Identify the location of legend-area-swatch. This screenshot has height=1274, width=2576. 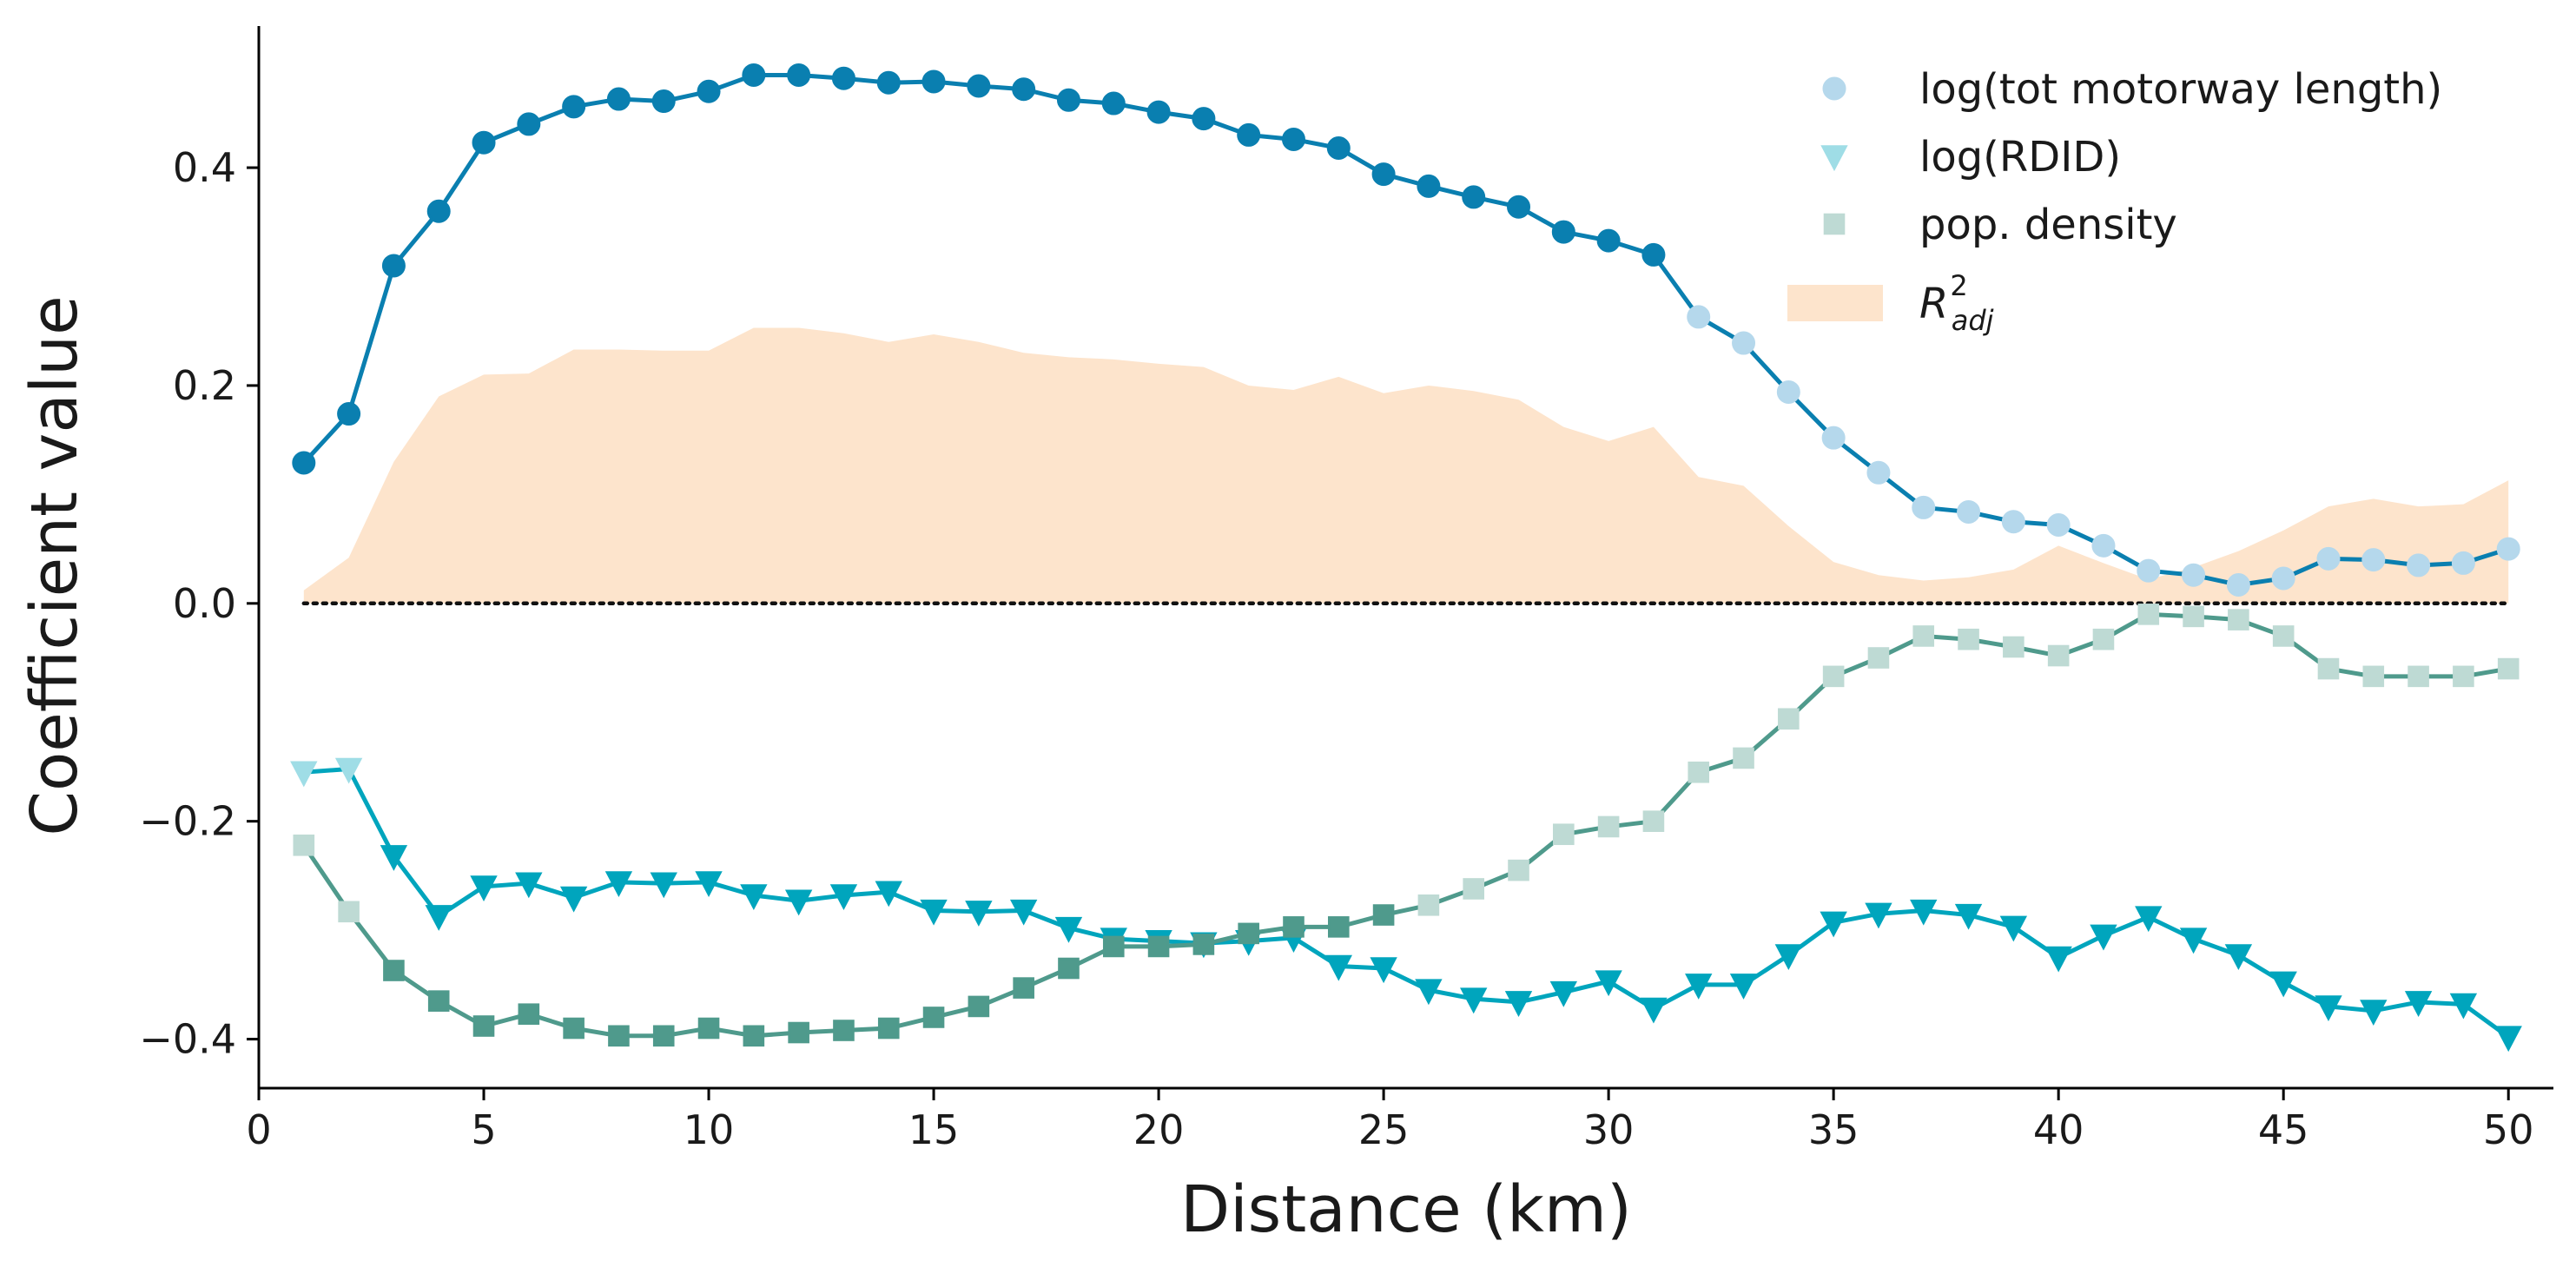
(1835, 303).